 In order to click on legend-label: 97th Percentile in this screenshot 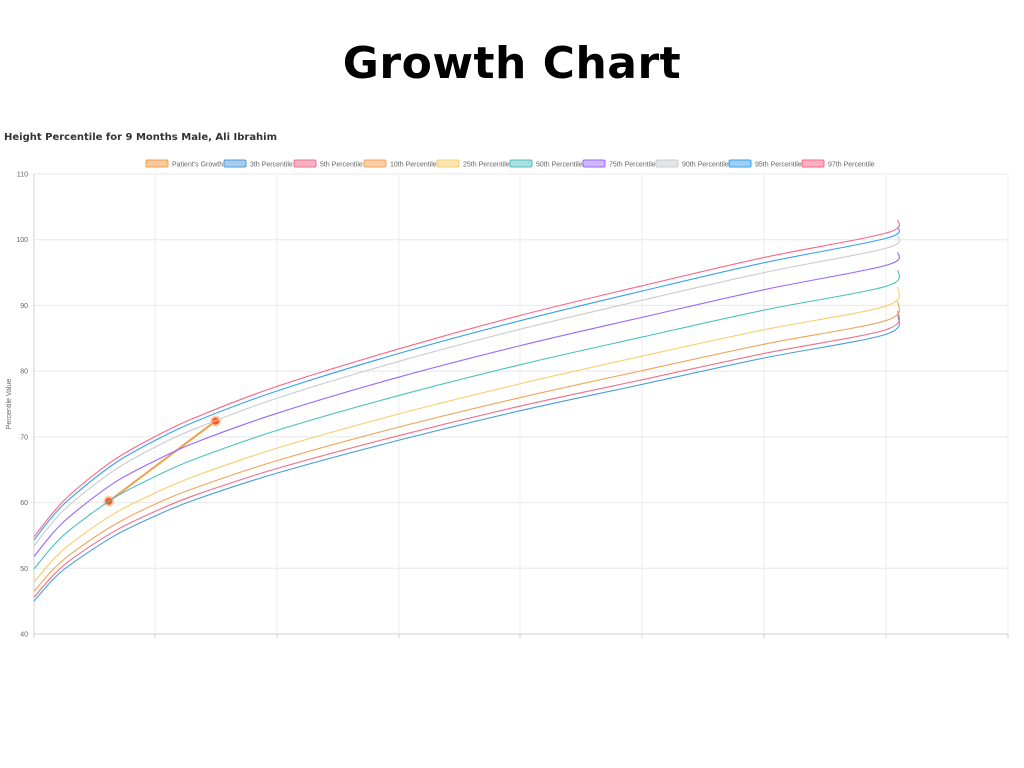, I will do `click(851, 165)`.